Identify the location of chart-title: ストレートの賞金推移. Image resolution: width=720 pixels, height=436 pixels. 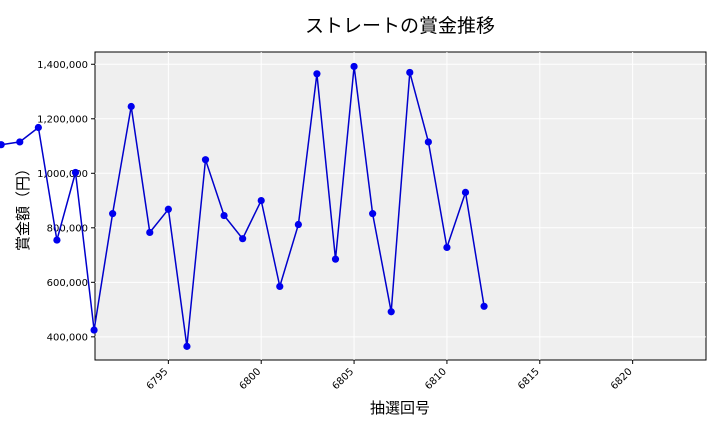
(400, 26).